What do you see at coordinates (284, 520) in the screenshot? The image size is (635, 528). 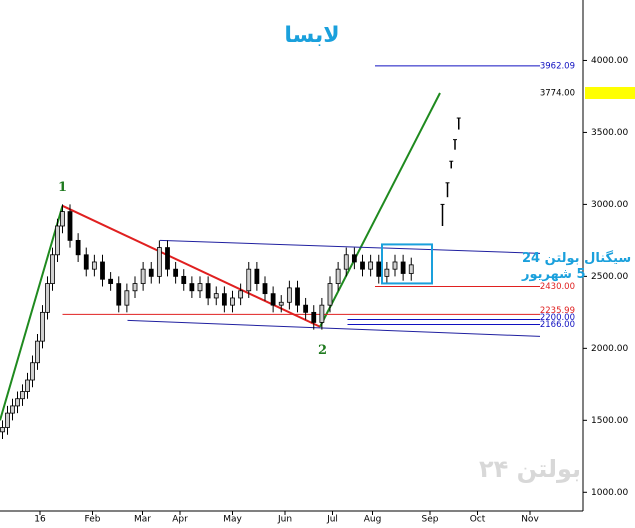 I see `x-tick-label: Jun` at bounding box center [284, 520].